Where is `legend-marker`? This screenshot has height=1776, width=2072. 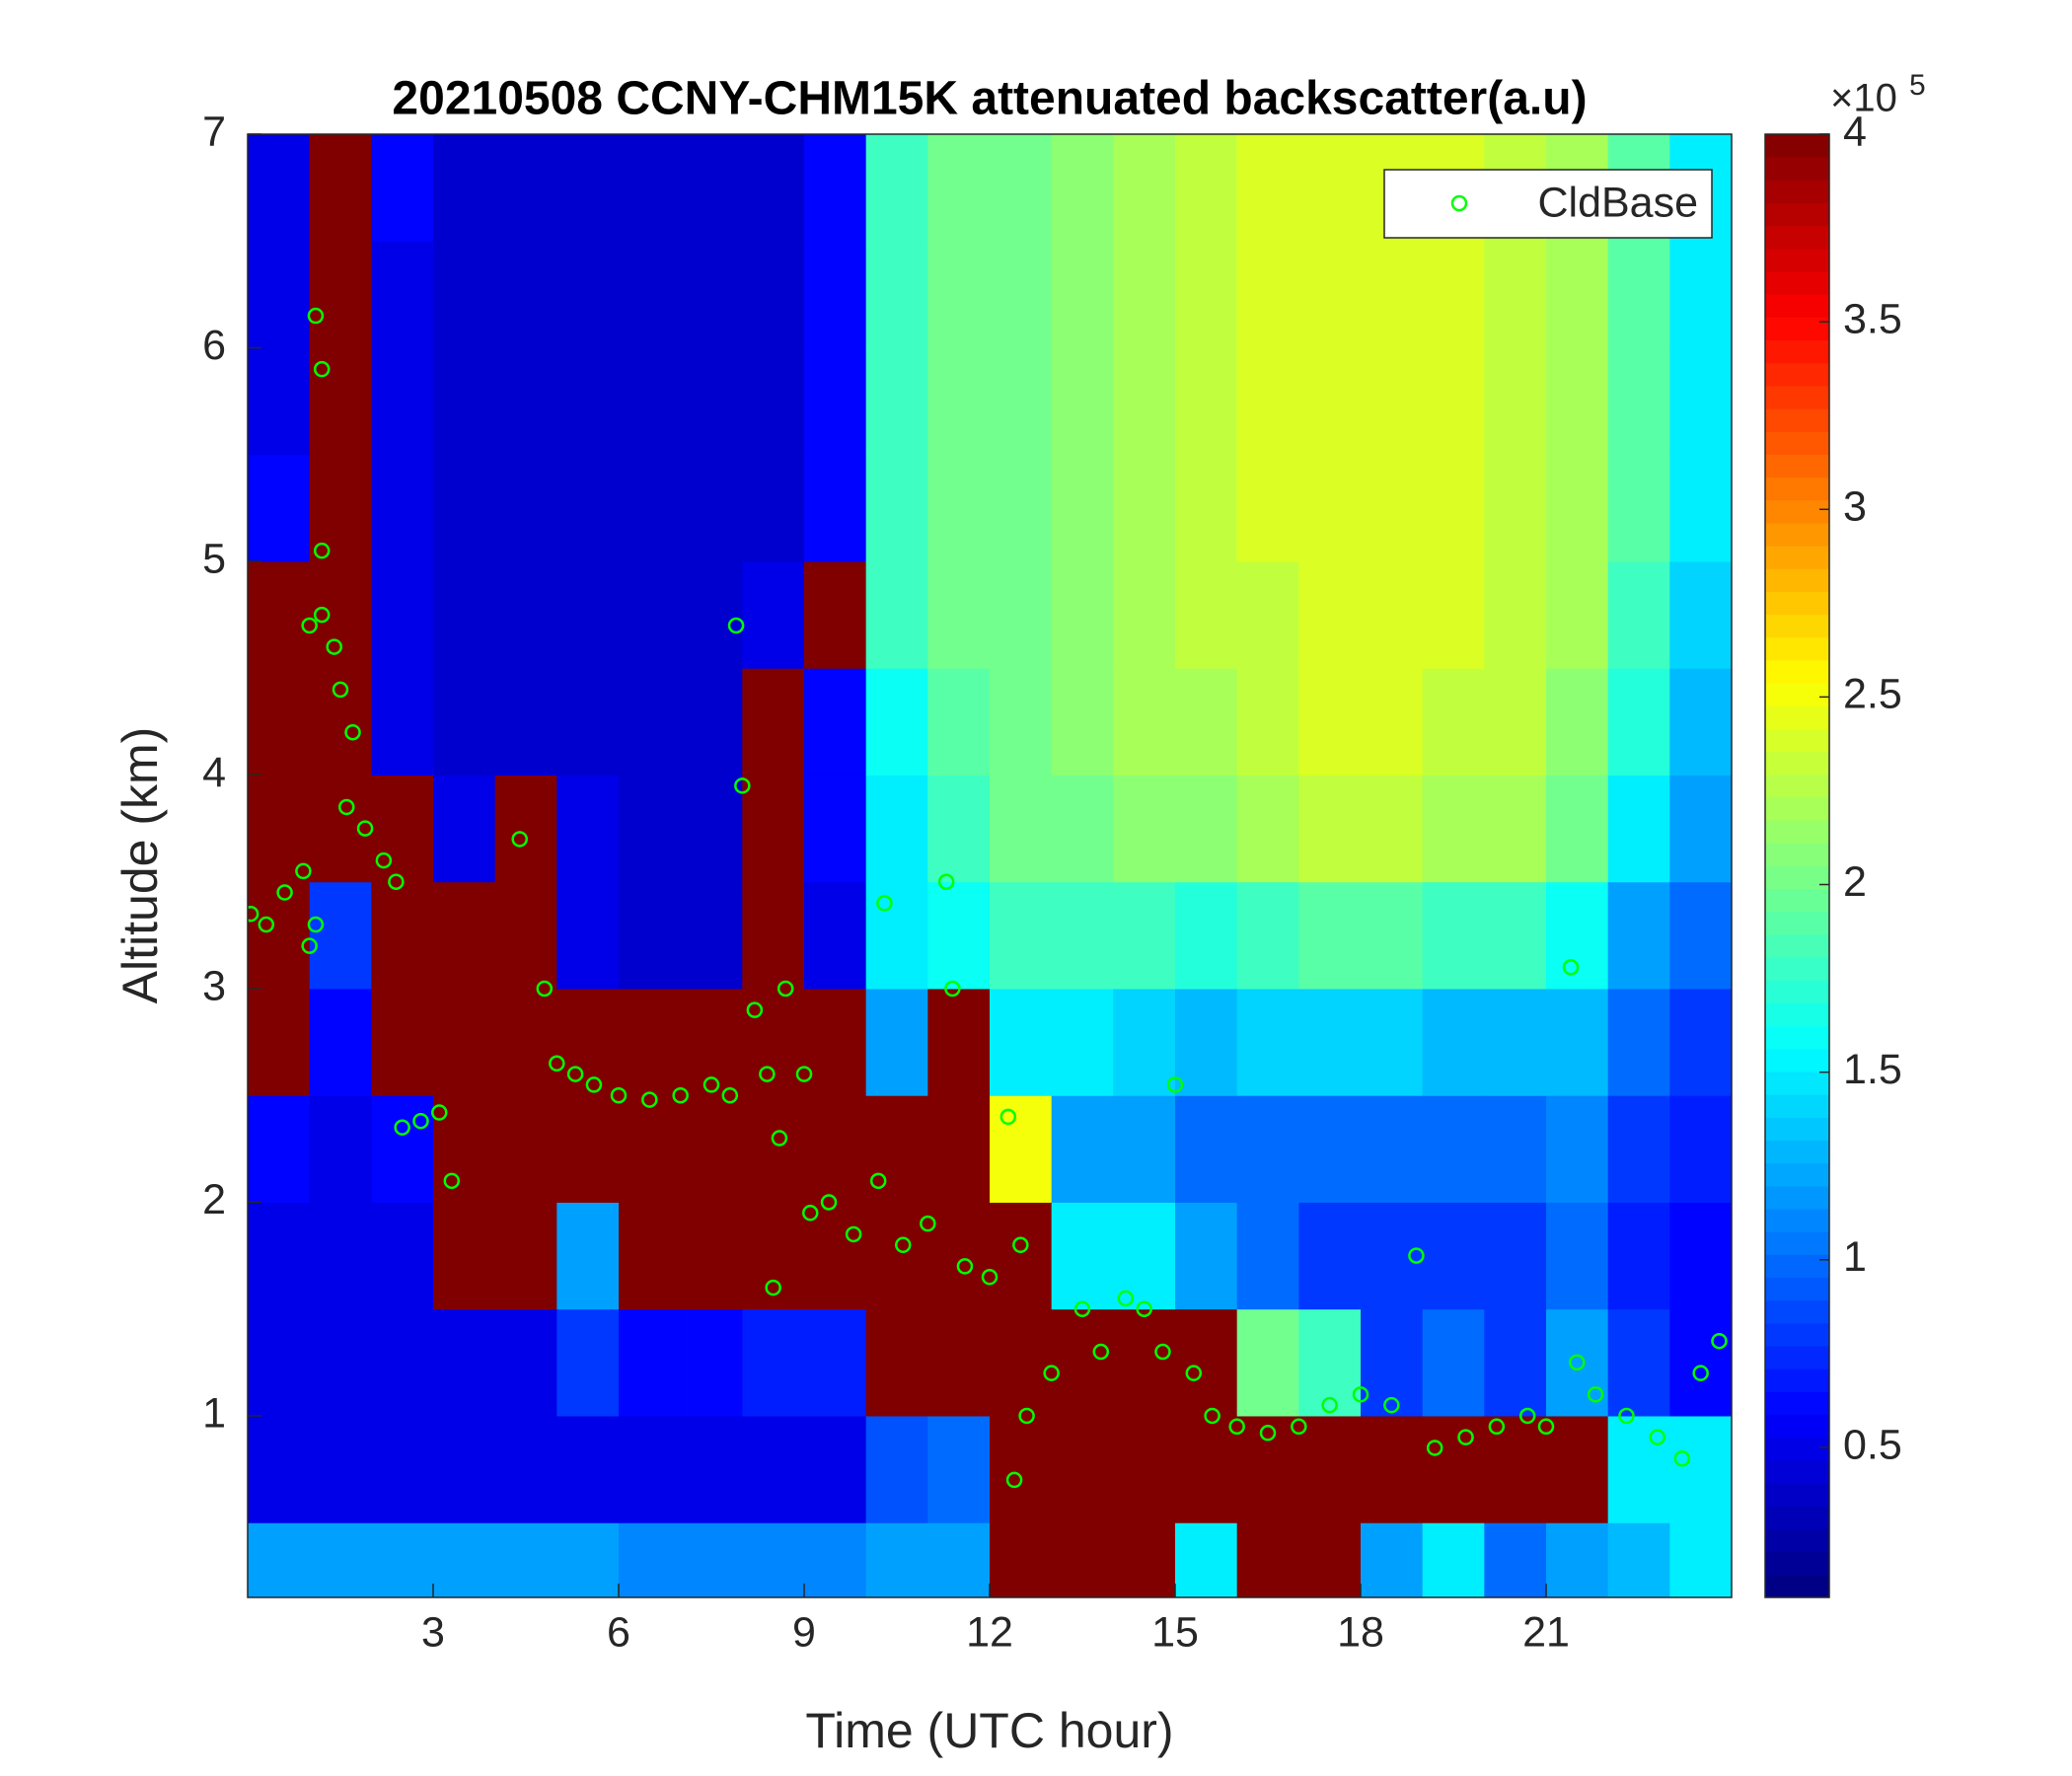 legend-marker is located at coordinates (1459, 203).